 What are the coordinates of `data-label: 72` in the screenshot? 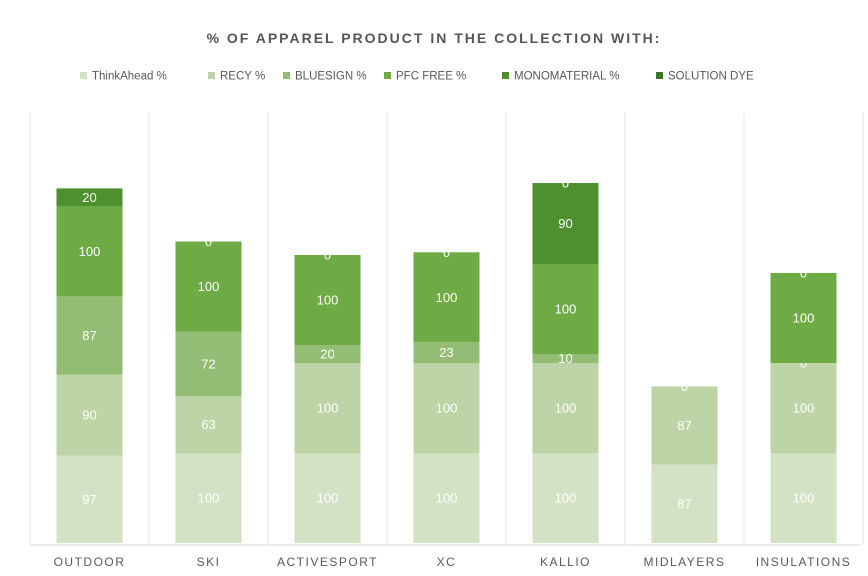 It's located at (208, 363).